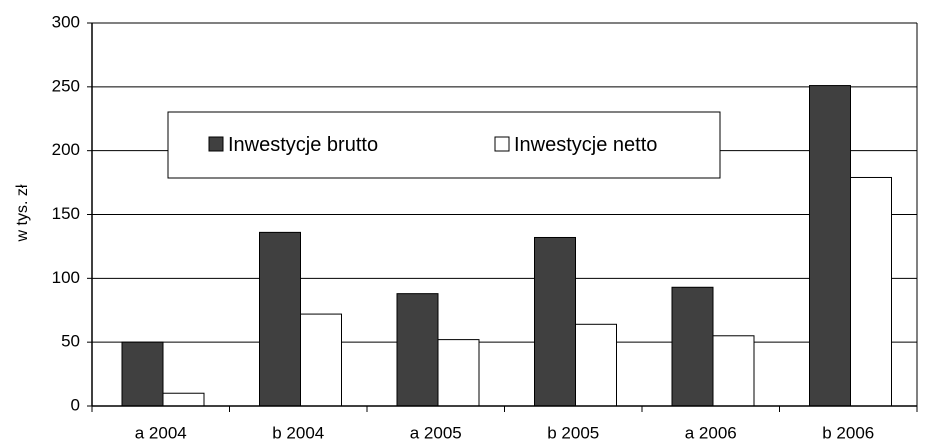  What do you see at coordinates (66, 85) in the screenshot?
I see `y-tick-label: 250` at bounding box center [66, 85].